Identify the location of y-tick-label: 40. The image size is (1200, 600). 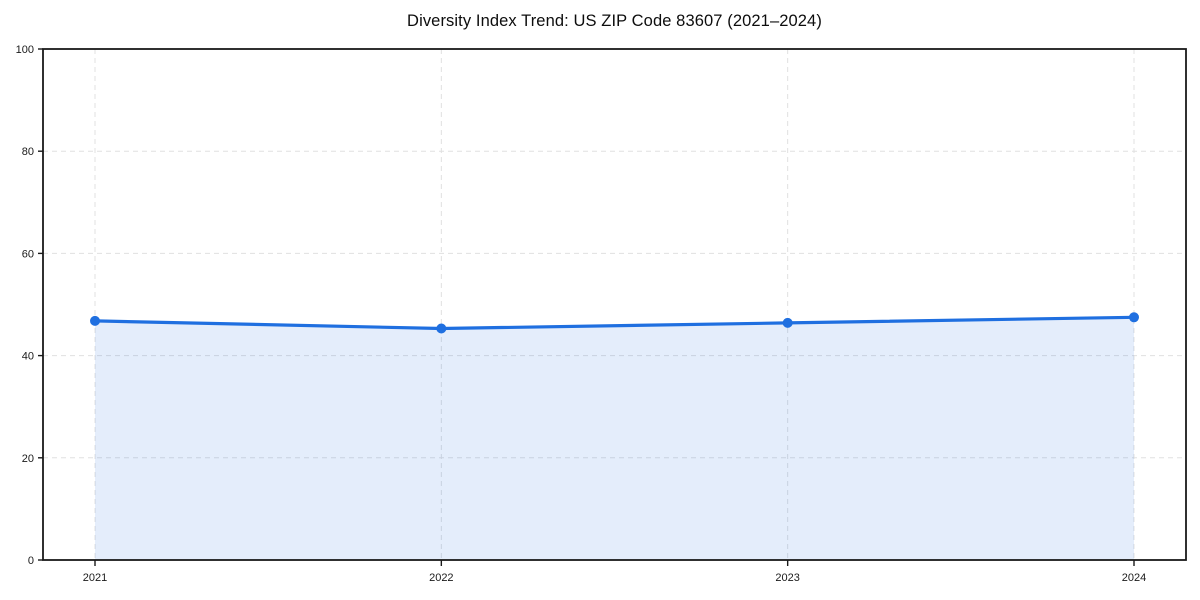
(28, 357).